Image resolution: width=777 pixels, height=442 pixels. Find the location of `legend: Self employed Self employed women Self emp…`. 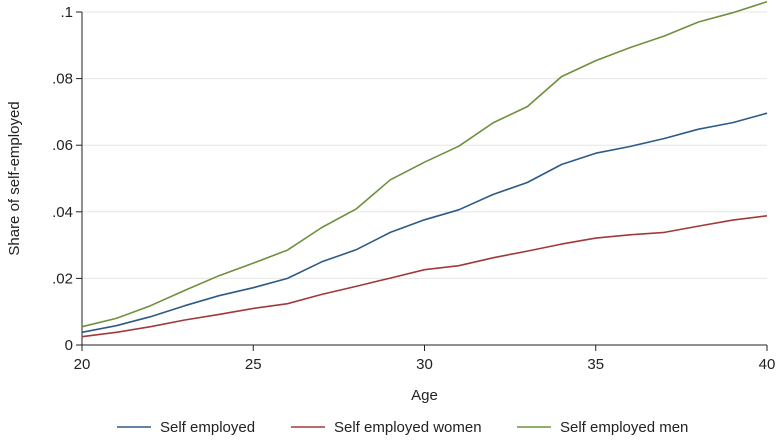

legend: Self employed Self employed women Self emp… is located at coordinates (402, 427).